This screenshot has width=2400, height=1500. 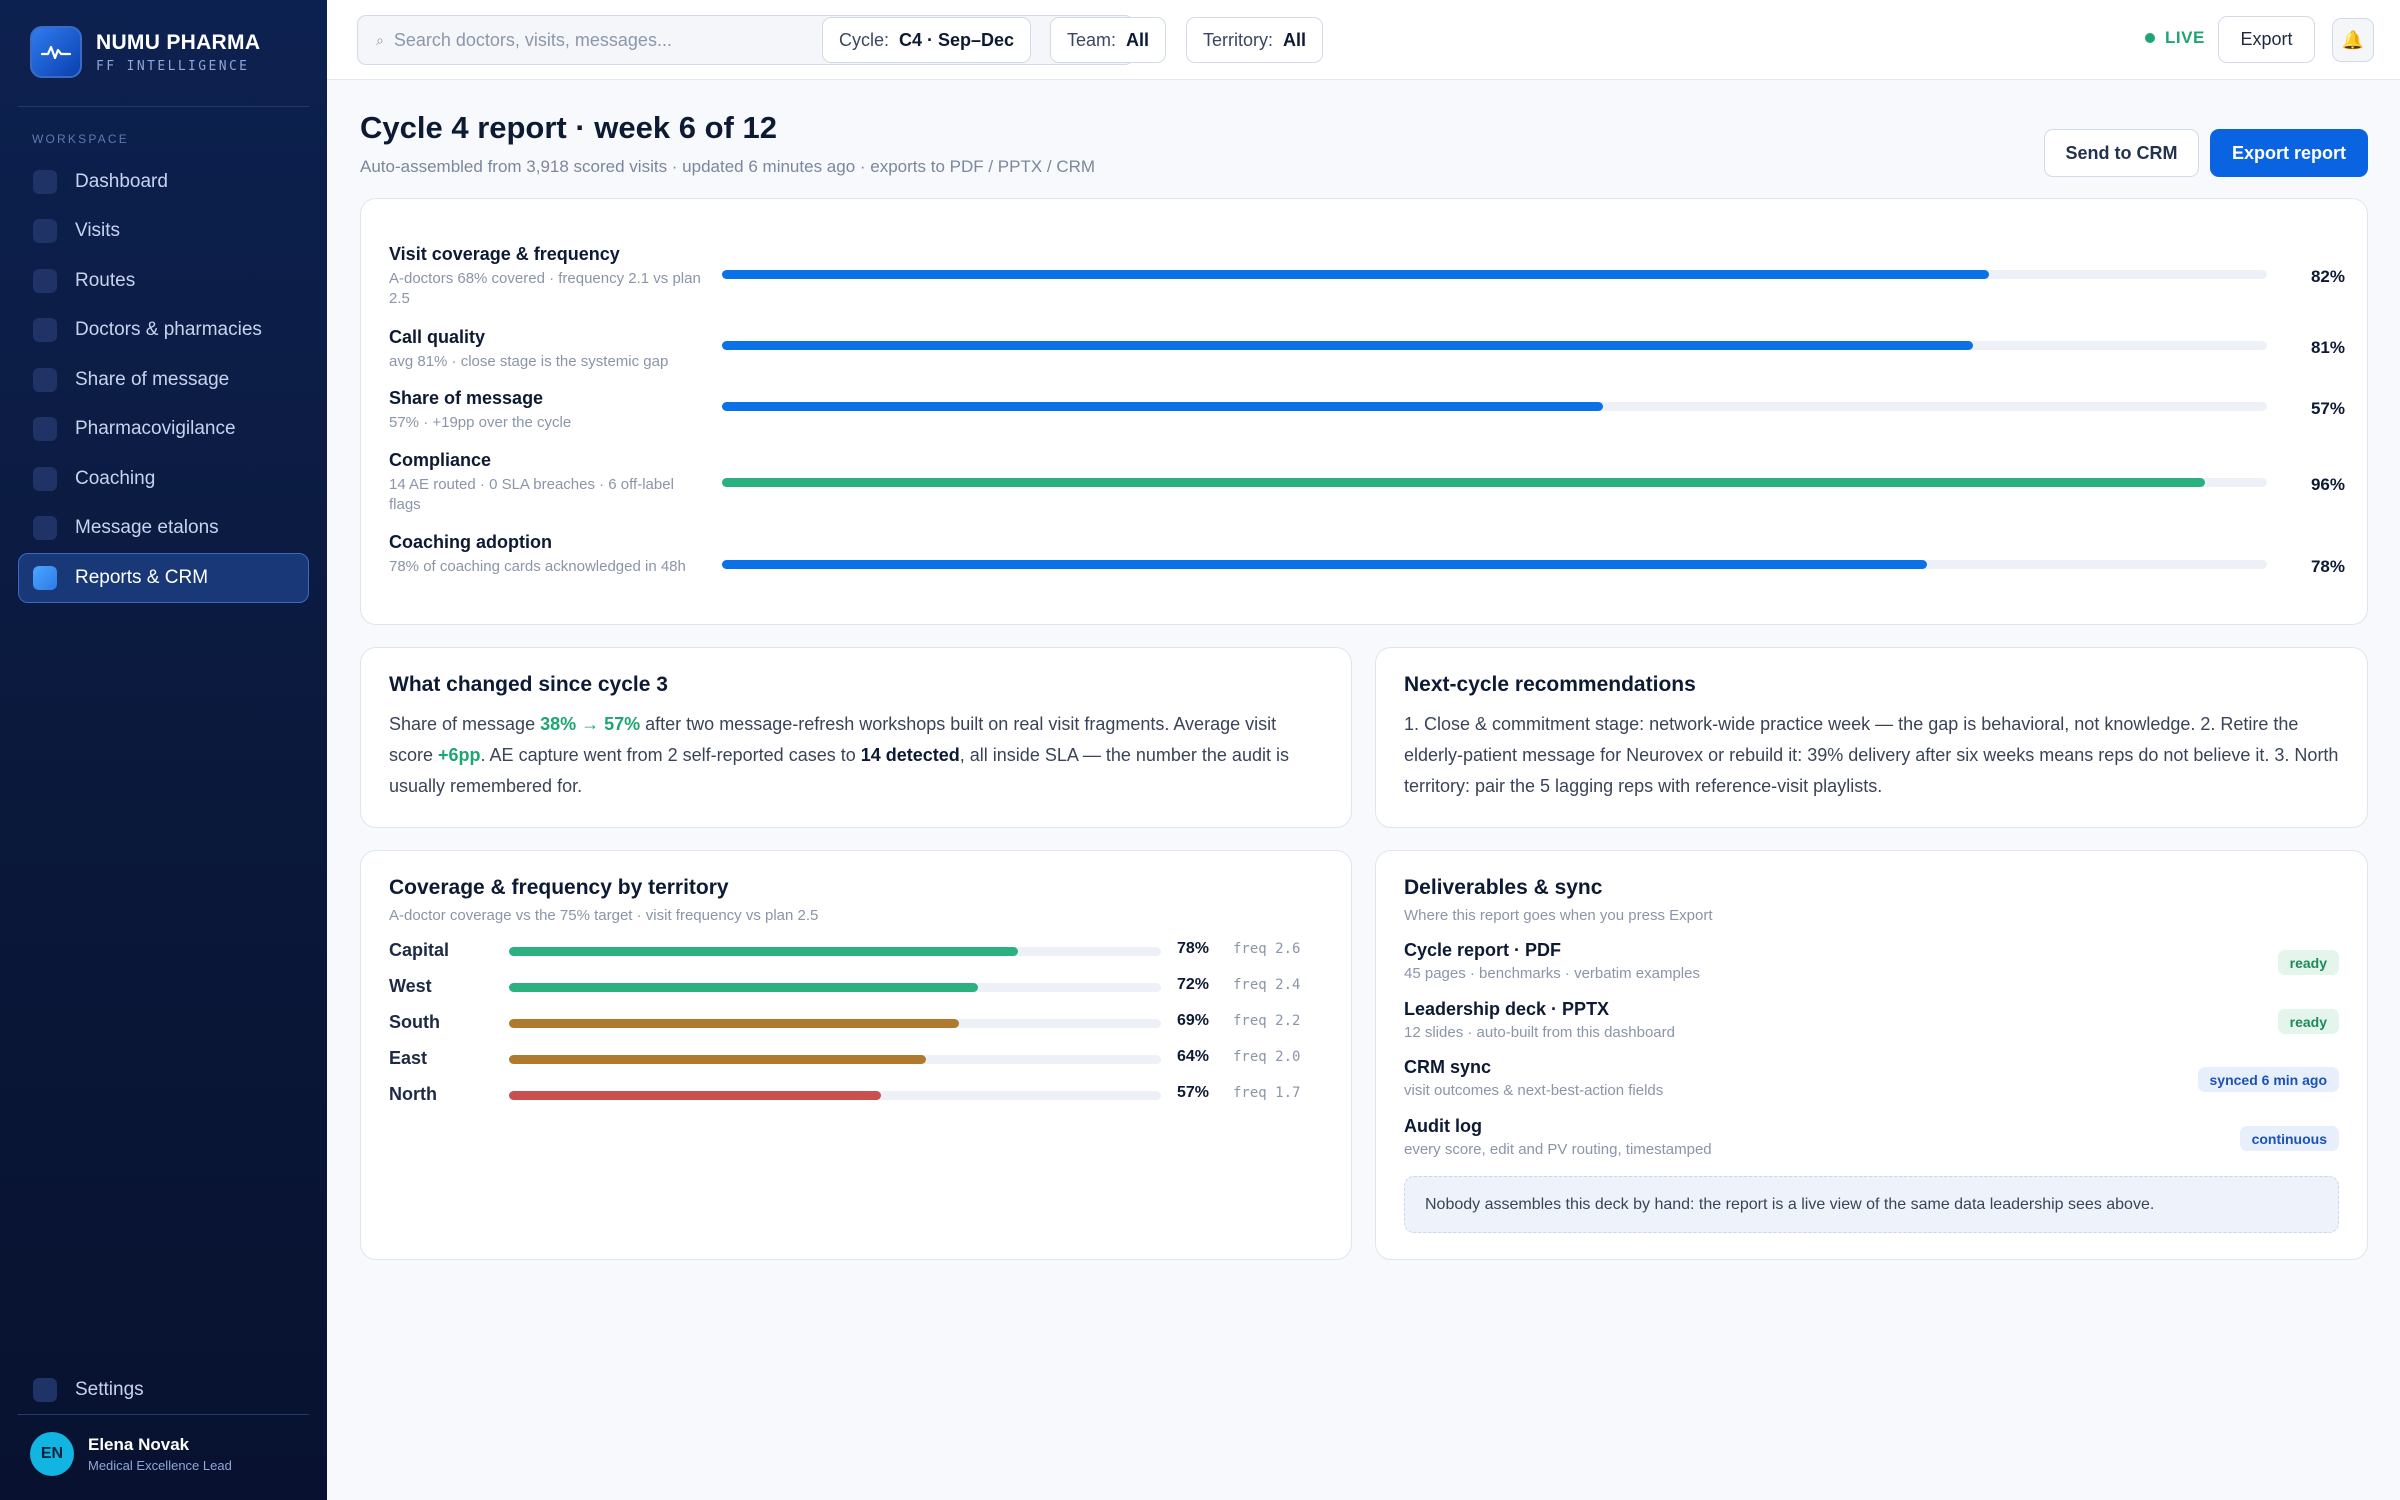 What do you see at coordinates (459, 755) in the screenshot?
I see `changes-highlight: +6pp` at bounding box center [459, 755].